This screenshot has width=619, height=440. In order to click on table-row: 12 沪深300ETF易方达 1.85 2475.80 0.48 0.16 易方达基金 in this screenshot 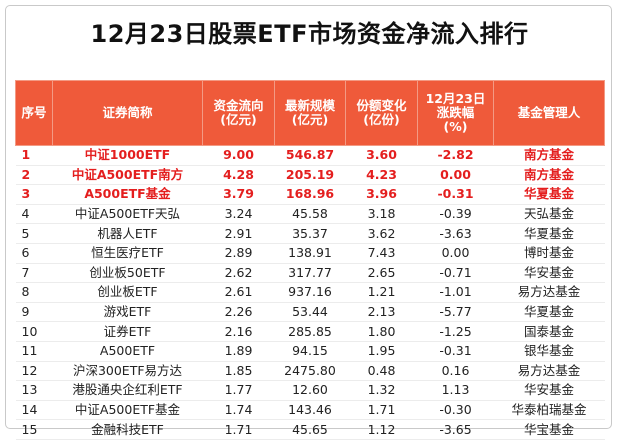, I will do `click(310, 371)`.